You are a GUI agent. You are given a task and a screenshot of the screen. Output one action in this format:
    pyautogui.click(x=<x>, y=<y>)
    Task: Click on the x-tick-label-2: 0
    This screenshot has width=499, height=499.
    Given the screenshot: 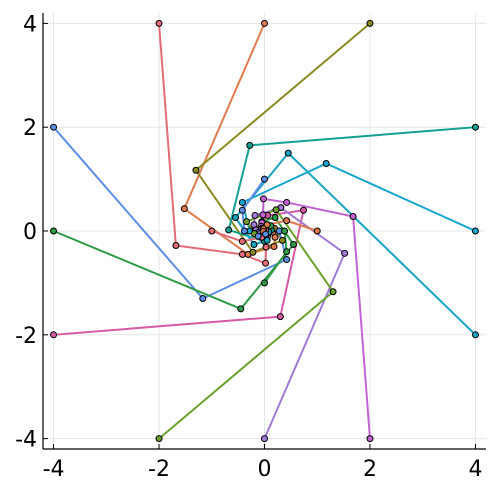 What is the action you would take?
    pyautogui.click(x=265, y=469)
    